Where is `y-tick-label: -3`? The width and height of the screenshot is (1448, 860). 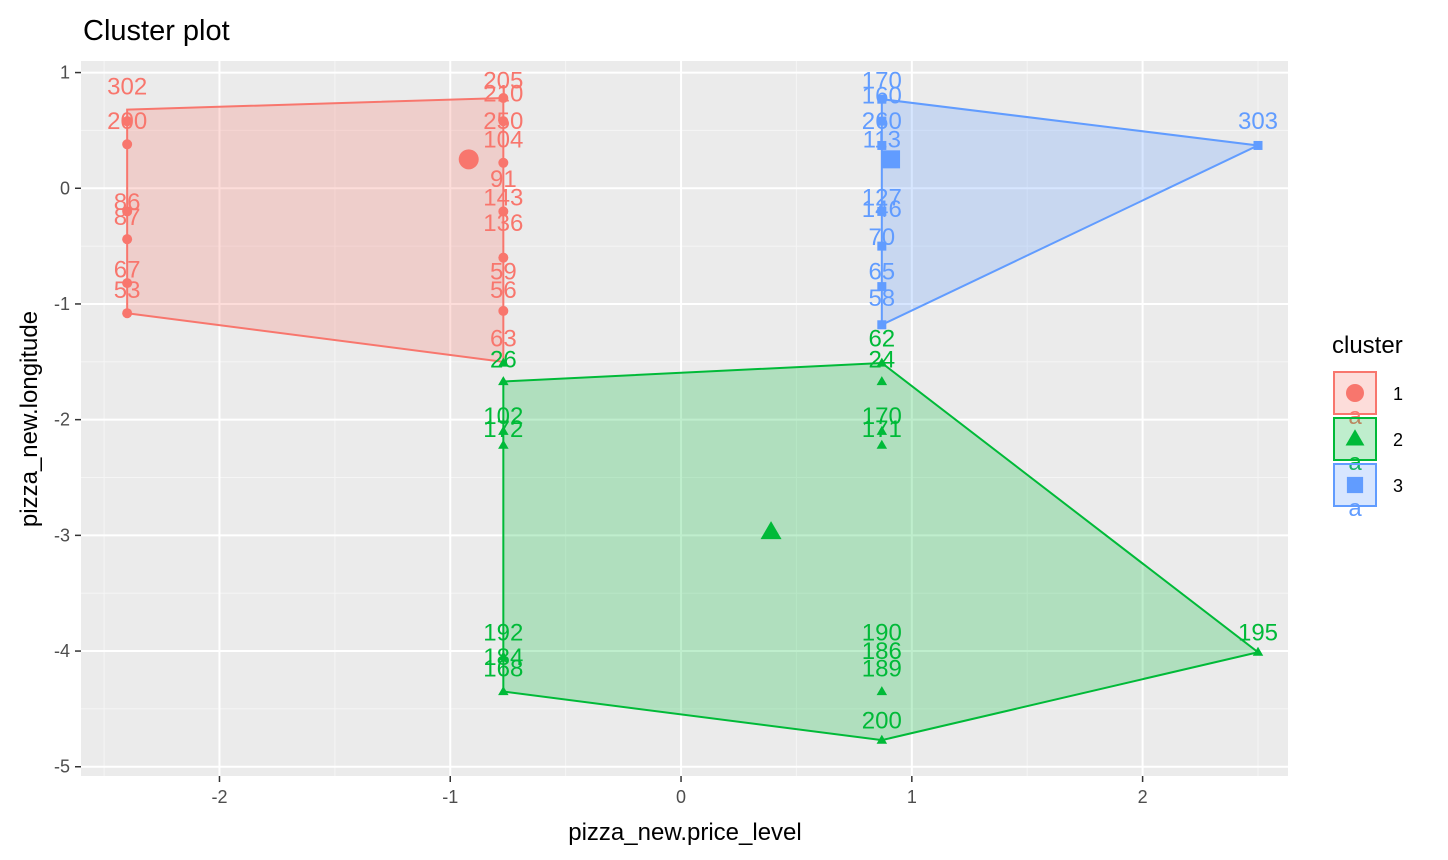 y-tick-label: -3 is located at coordinates (62, 535).